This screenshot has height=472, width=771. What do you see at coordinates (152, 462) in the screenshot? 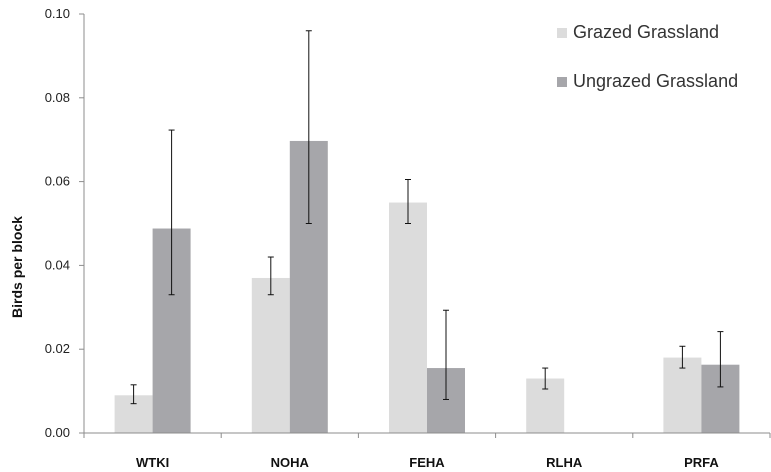
I see `x-tick-label: WTKI` at bounding box center [152, 462].